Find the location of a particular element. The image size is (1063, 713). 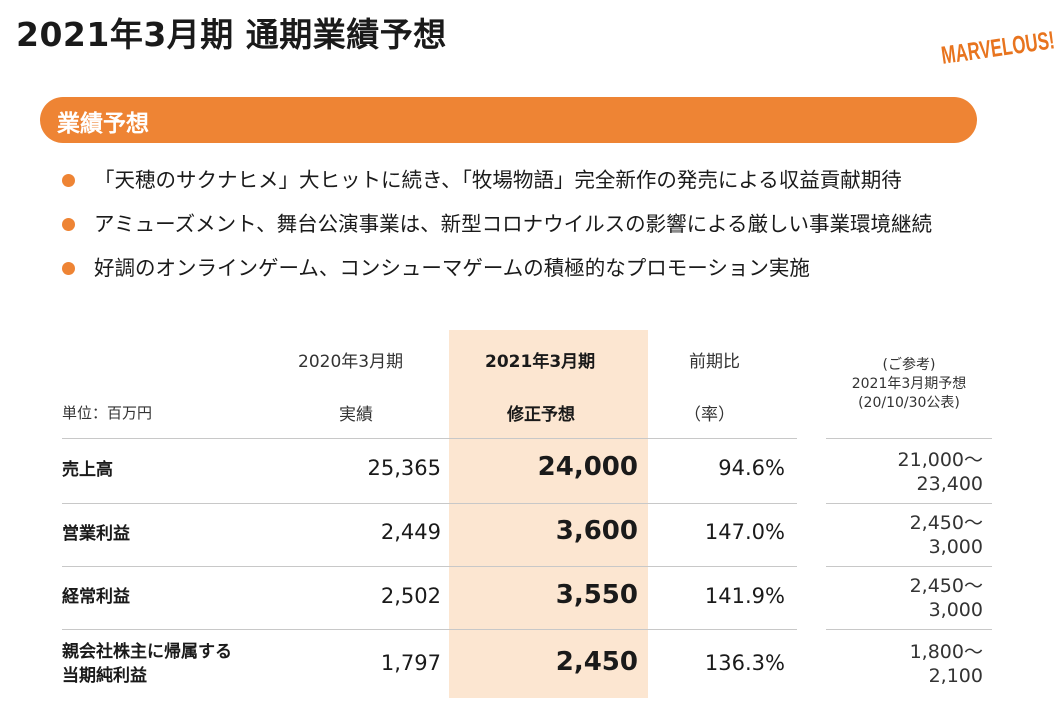

row-net-income-prev: 1,797 is located at coordinates (410, 663).